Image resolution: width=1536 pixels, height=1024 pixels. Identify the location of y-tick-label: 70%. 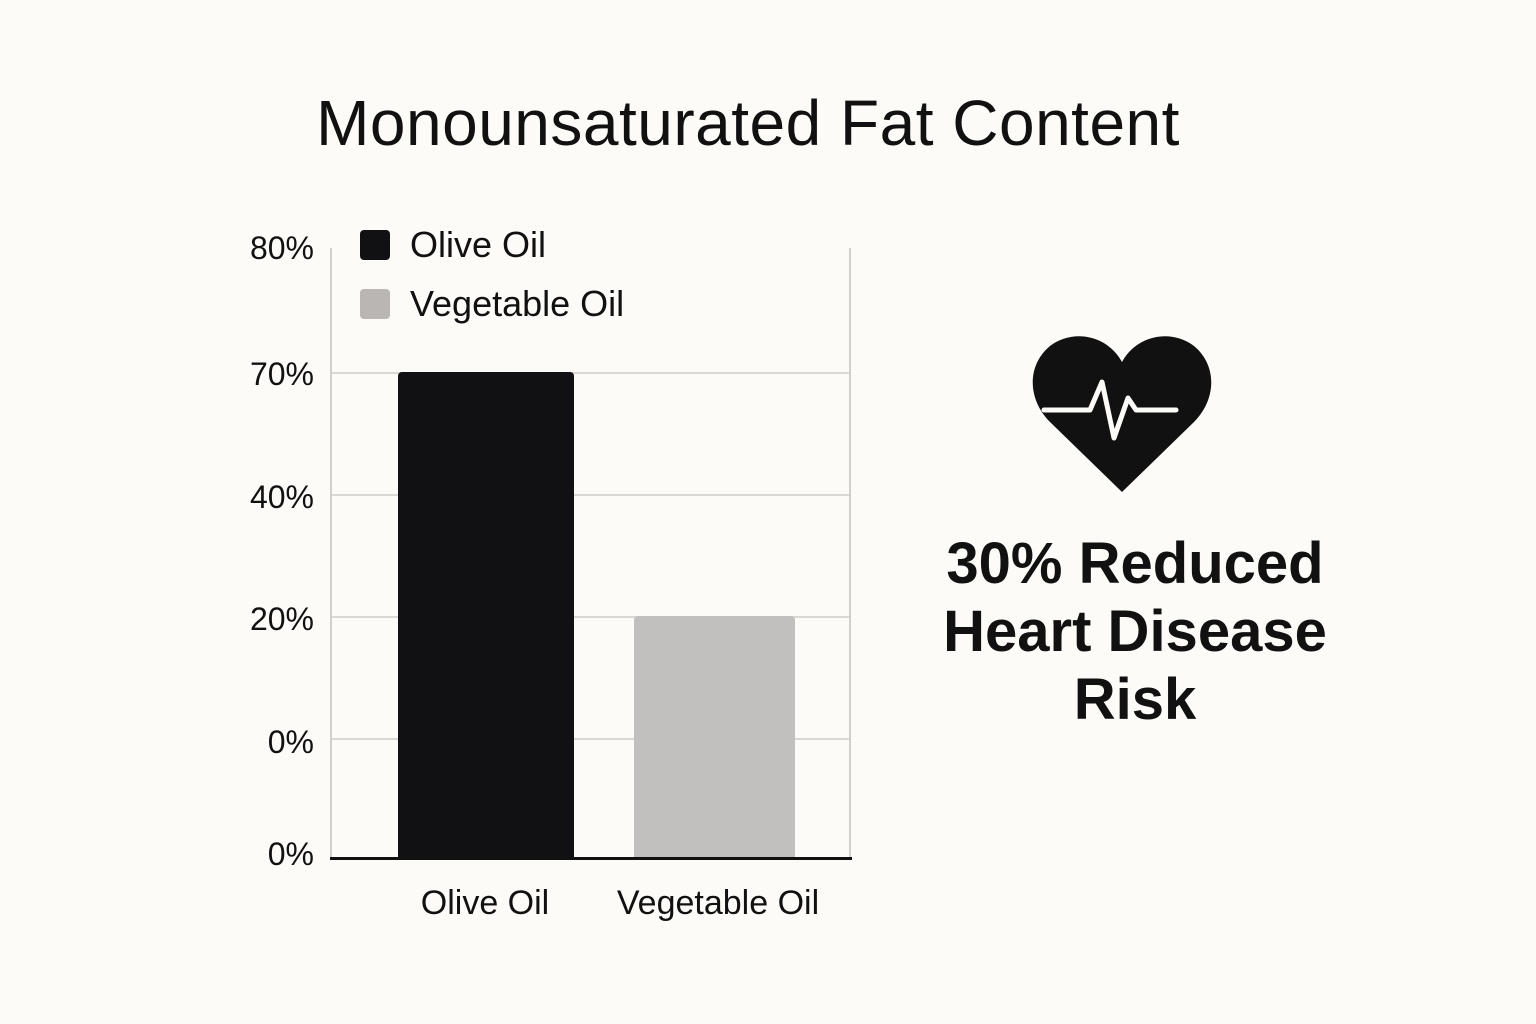
(281, 374).